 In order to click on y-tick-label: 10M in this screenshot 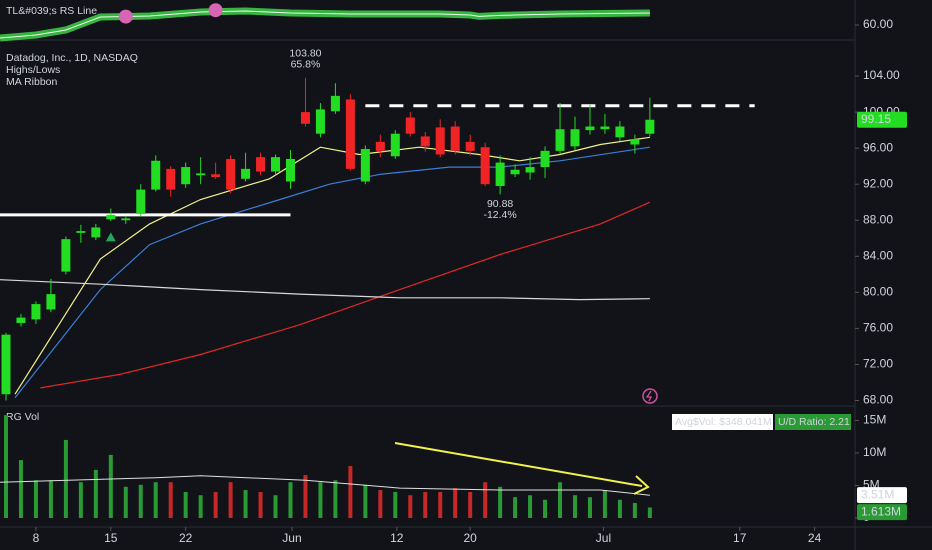, I will do `click(874, 452)`.